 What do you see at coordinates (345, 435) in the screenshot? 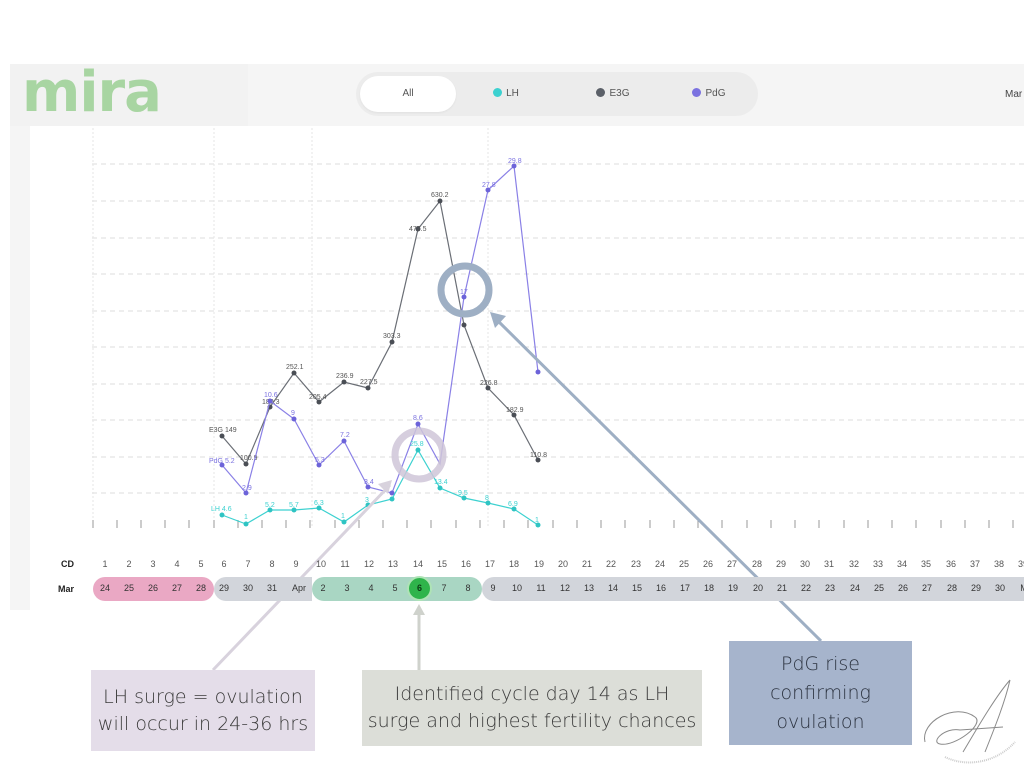
I see `svg-text: 7.2` at bounding box center [345, 435].